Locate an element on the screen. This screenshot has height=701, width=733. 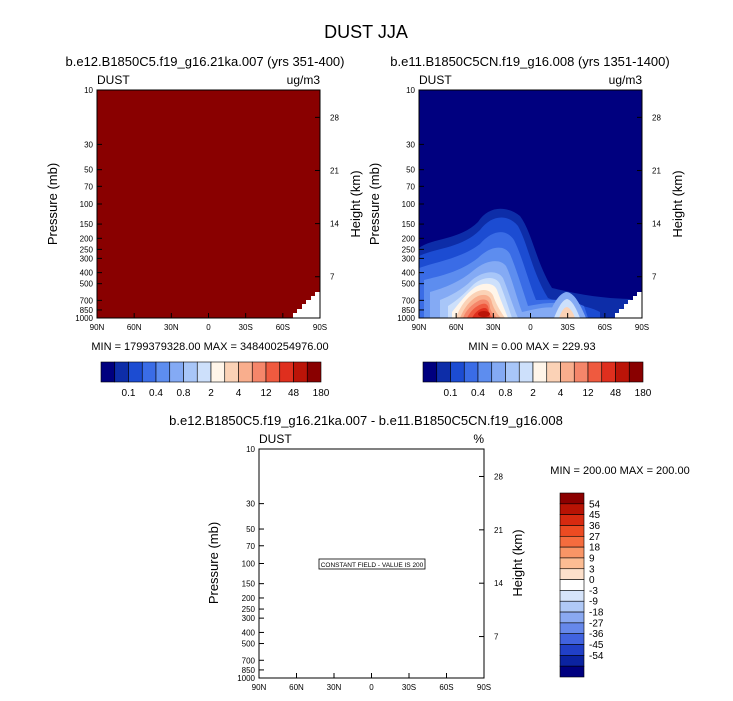
panel-c-colorbar-label: -9 is located at coordinates (593, 602).